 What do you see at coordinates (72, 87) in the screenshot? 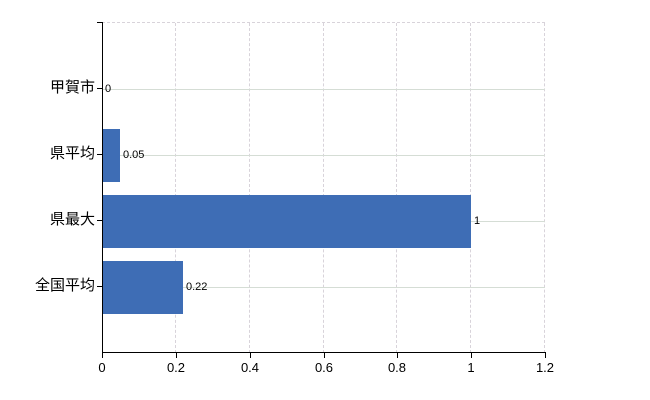
I see `category-label: 甲賀市` at bounding box center [72, 87].